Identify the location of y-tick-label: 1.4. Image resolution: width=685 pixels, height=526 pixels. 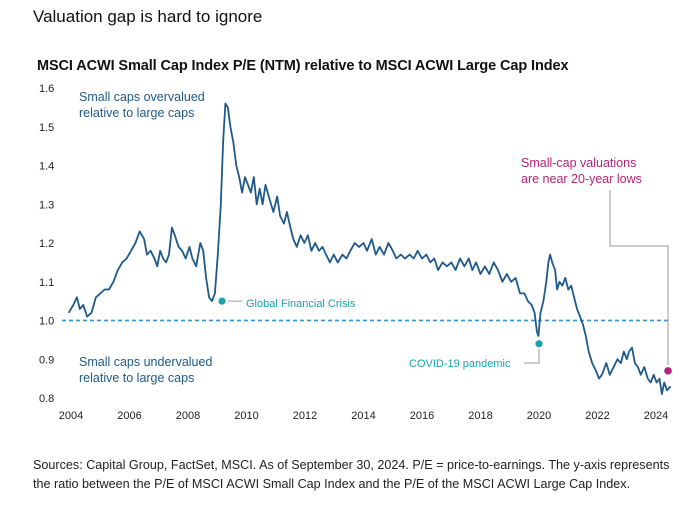
(46, 167).